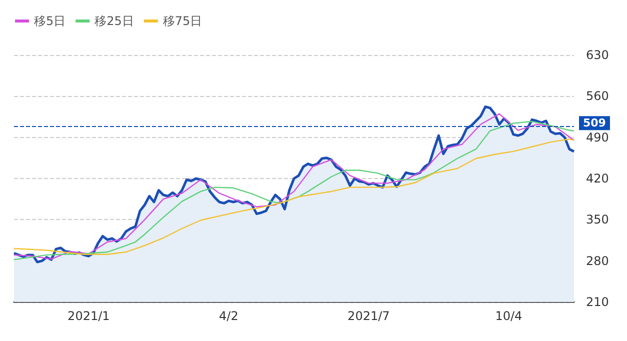 This screenshot has height=341, width=627. I want to click on y-tick-label: 210, so click(597, 302).